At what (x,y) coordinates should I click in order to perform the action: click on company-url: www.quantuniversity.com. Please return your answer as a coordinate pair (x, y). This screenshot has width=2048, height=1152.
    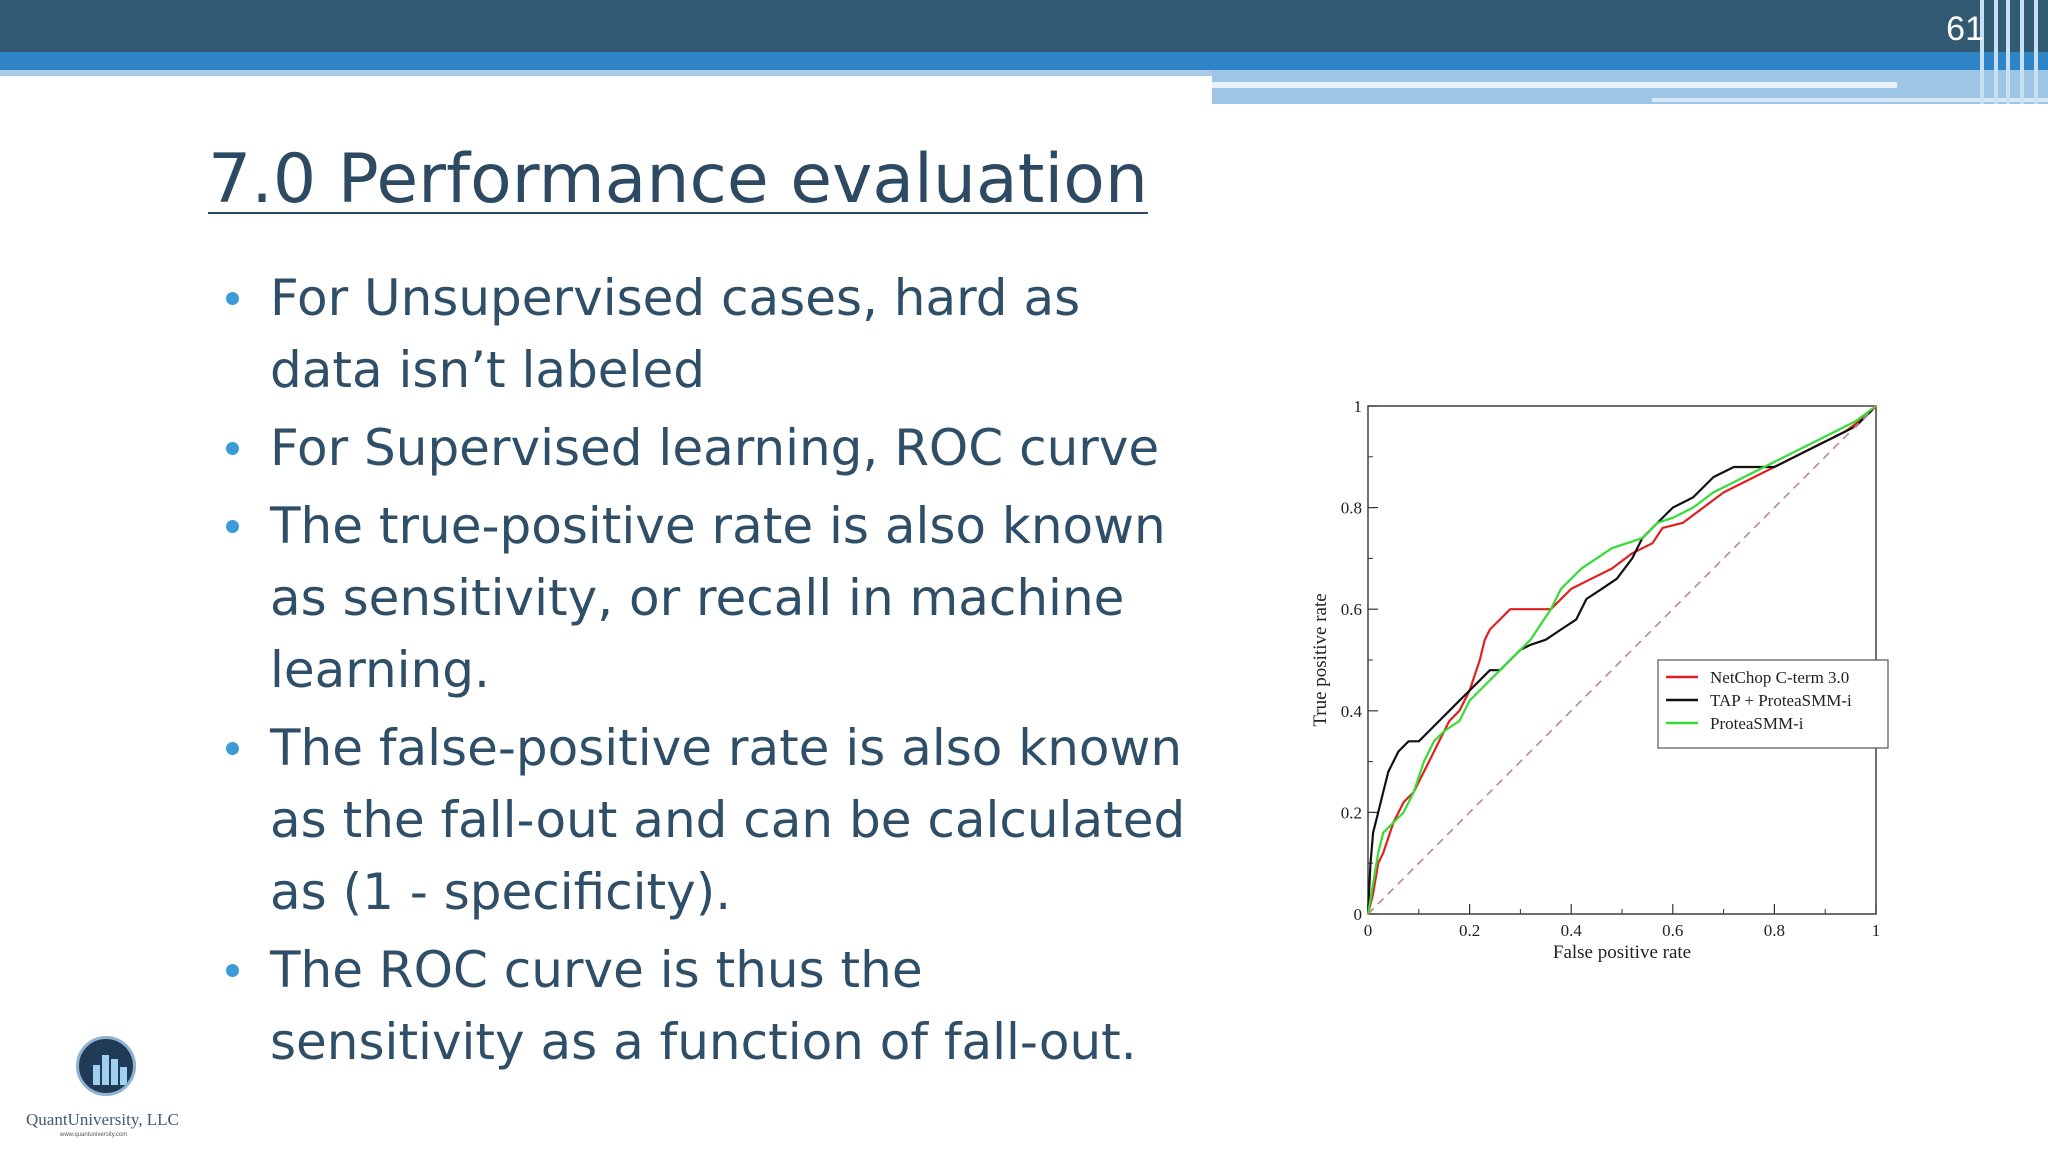
    Looking at the image, I should click on (94, 1135).